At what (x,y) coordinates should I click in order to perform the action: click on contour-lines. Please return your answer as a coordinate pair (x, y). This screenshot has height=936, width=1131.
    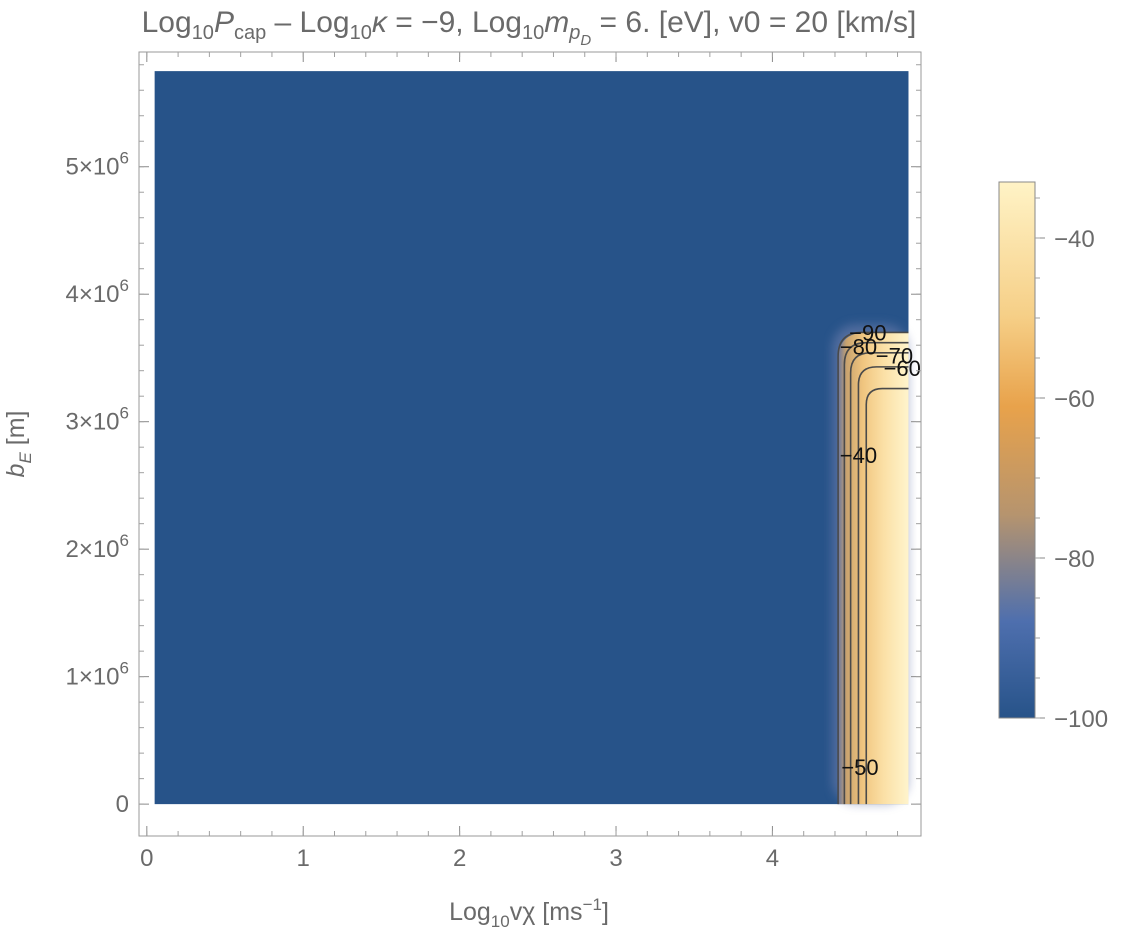
    Looking at the image, I should click on (873, 568).